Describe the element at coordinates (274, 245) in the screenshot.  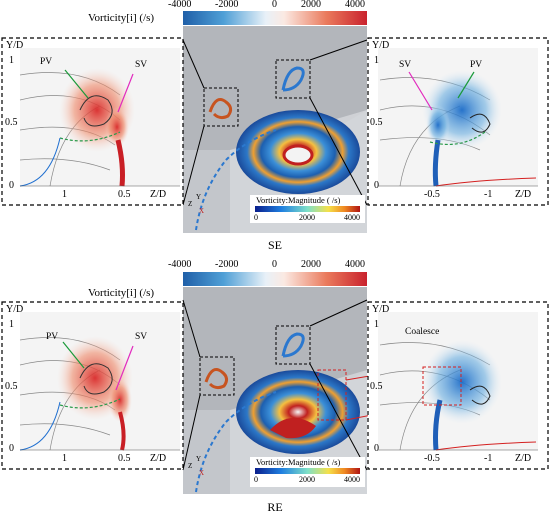
I see `se-caption: SE` at that location.